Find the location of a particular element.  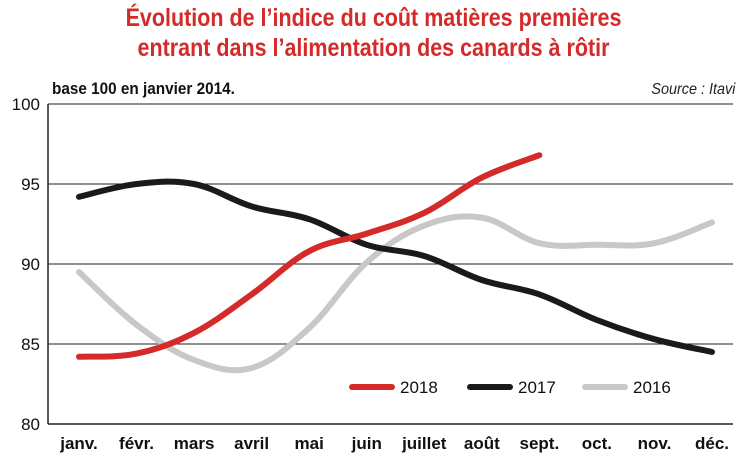

x-tick-label: août is located at coordinates (482, 443).